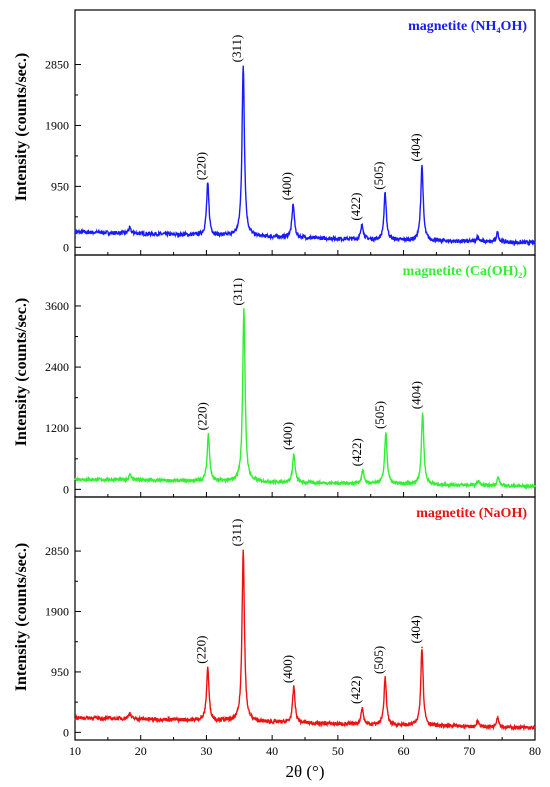 The image size is (550, 787). Describe the element at coordinates (141, 751) in the screenshot. I see `x-tick-label: 20` at that location.